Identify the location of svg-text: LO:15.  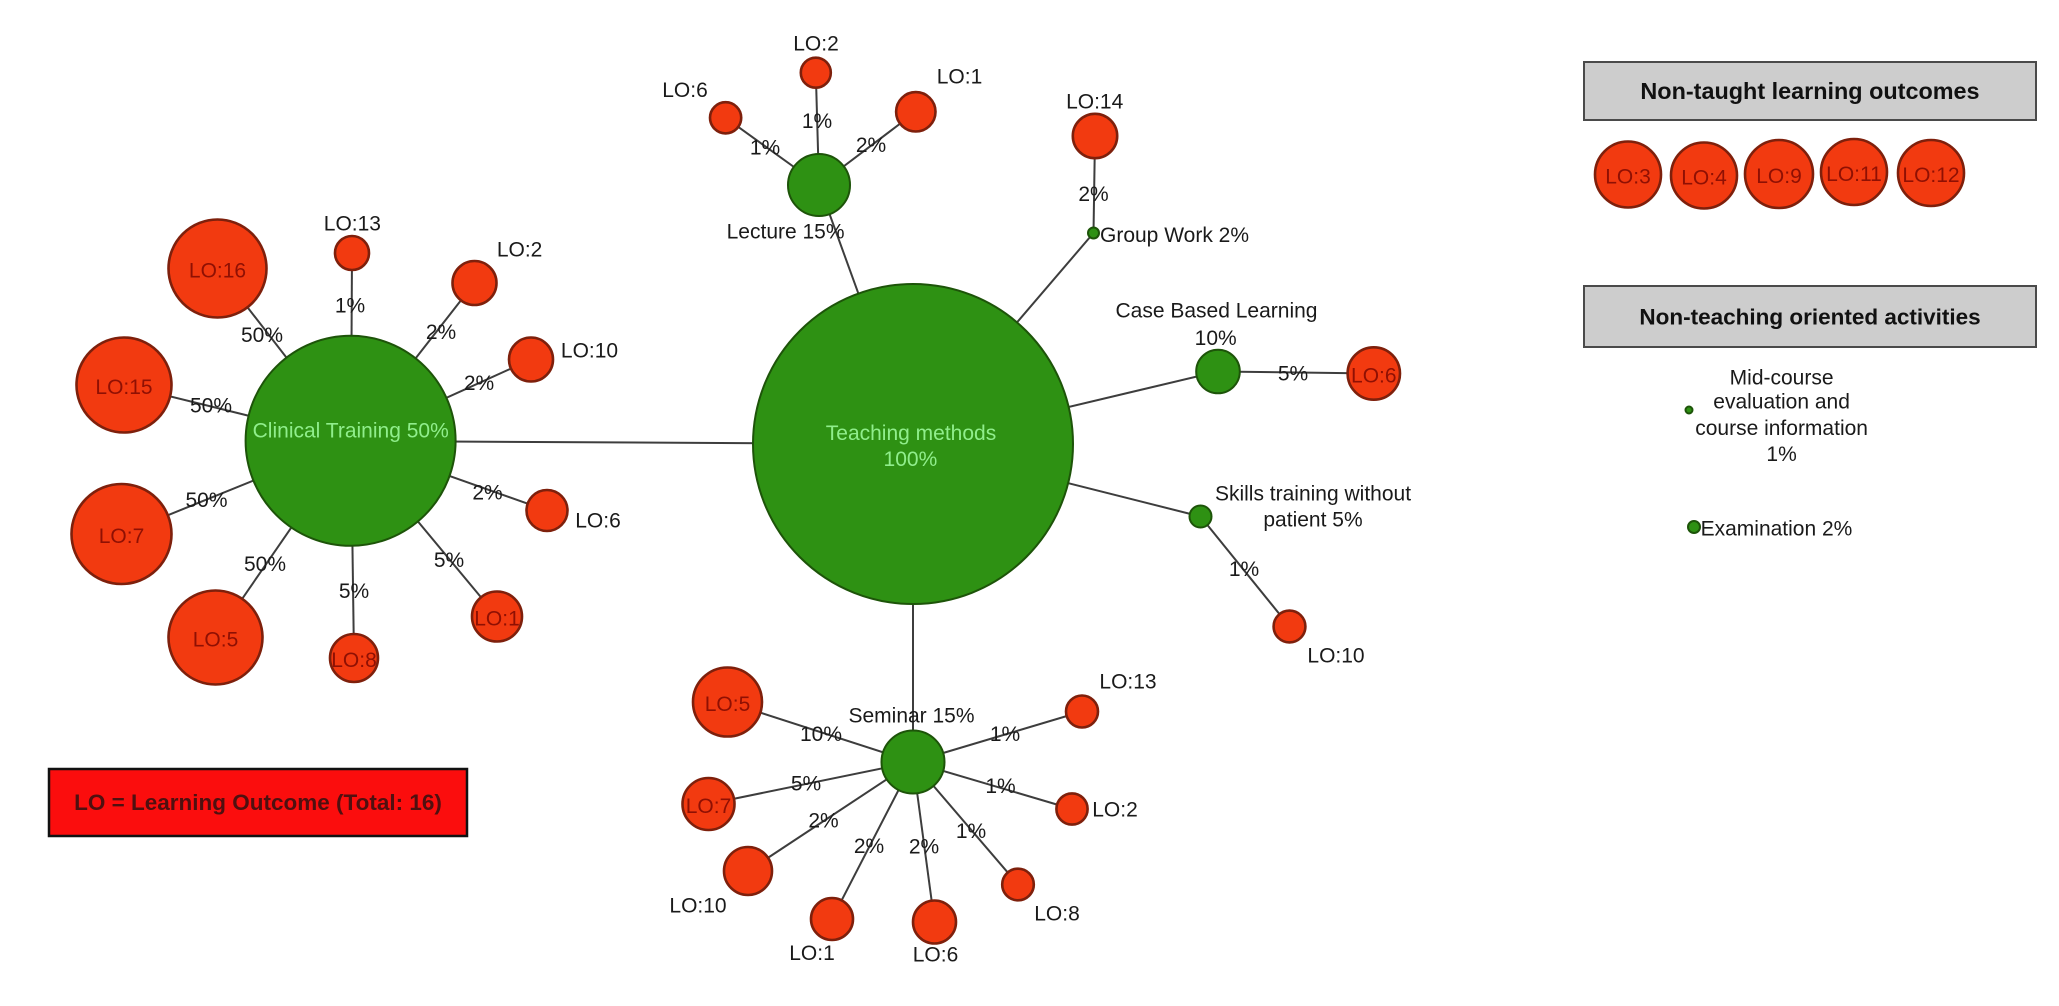
(123, 387).